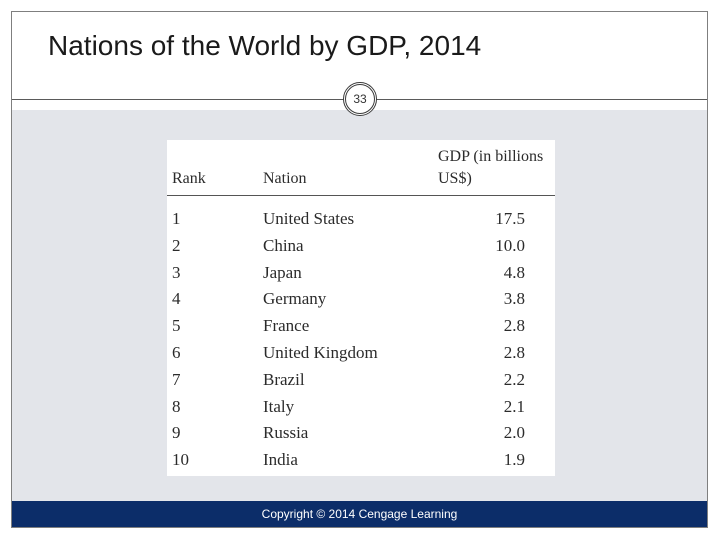  I want to click on nation-cell: United States, so click(309, 218).